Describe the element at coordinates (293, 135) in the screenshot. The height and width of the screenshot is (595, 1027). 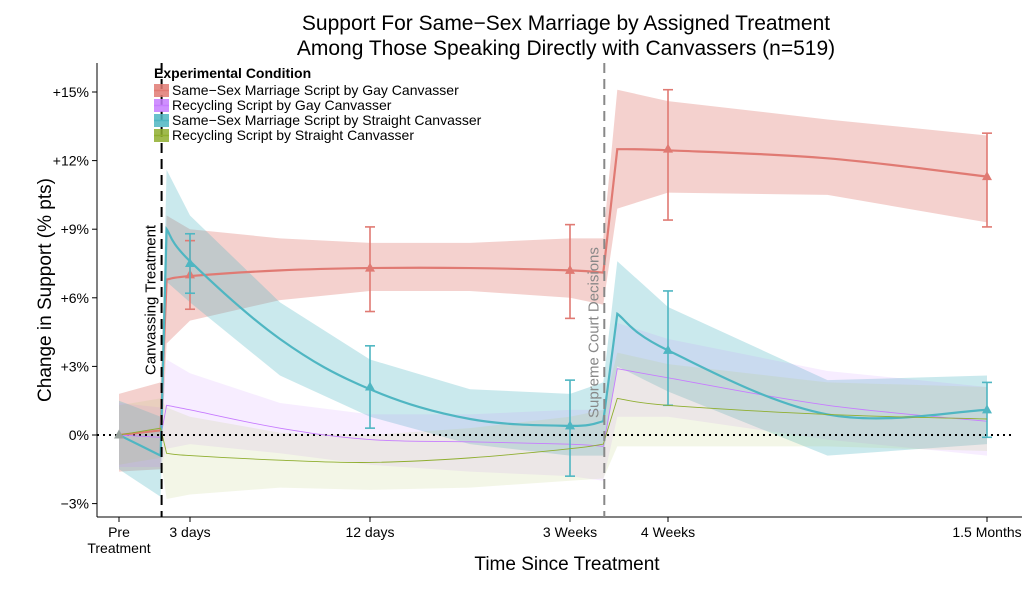
I see `legend-label: Recycling Script by Straight Canvasser` at that location.